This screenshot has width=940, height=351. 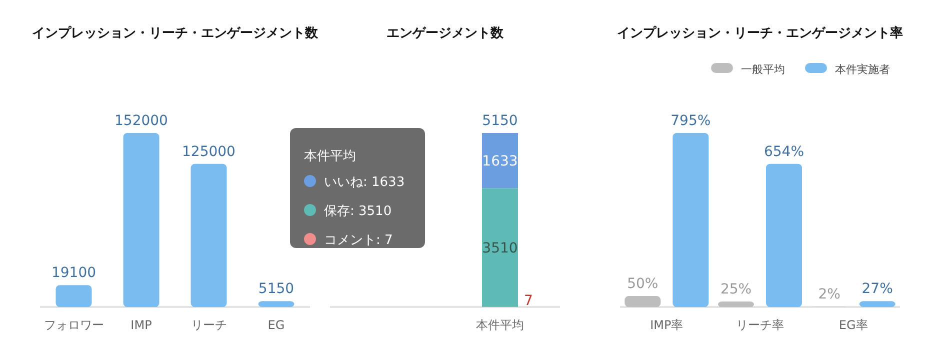 I want to click on data-label: 654%, so click(x=784, y=152).